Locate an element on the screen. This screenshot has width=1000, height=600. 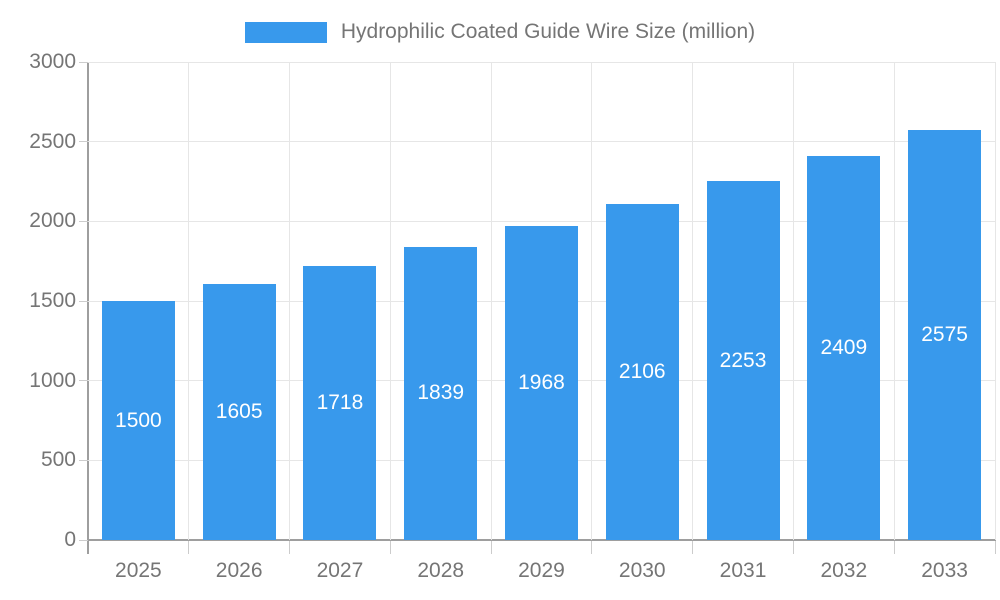
x-axis-label: 2029 is located at coordinates (541, 570).